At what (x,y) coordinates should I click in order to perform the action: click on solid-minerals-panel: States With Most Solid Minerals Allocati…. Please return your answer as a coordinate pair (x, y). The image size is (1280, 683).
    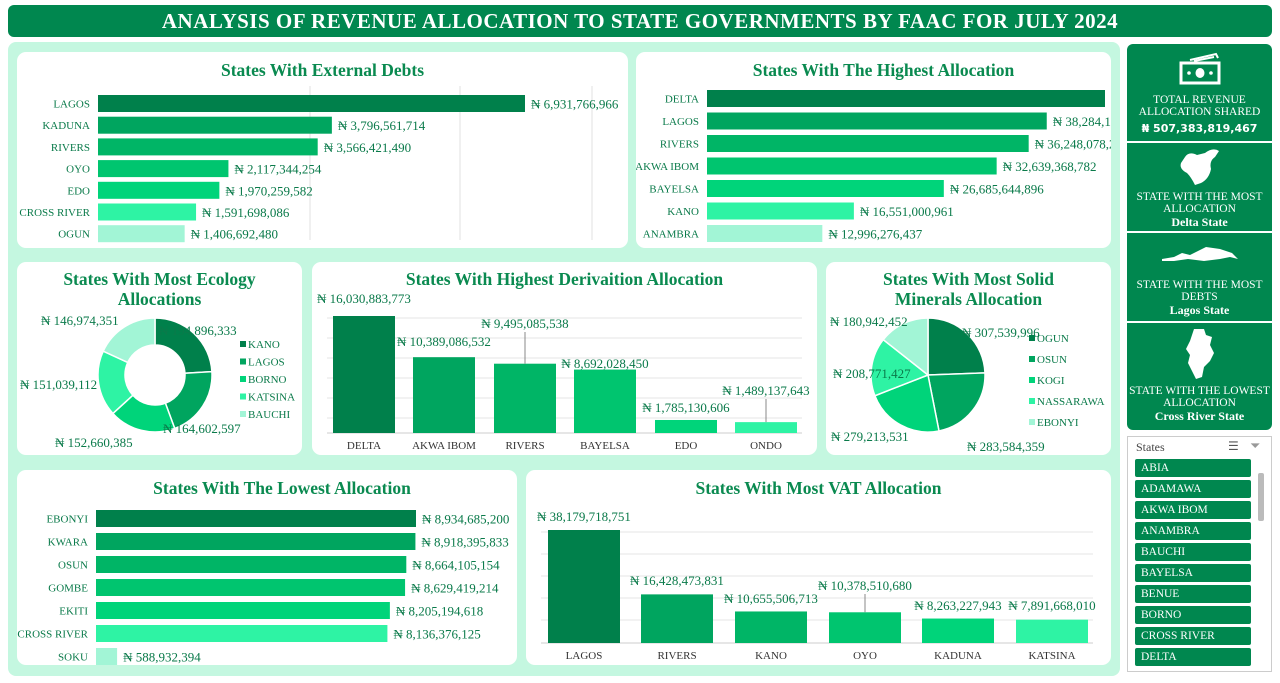
    Looking at the image, I should click on (968, 358).